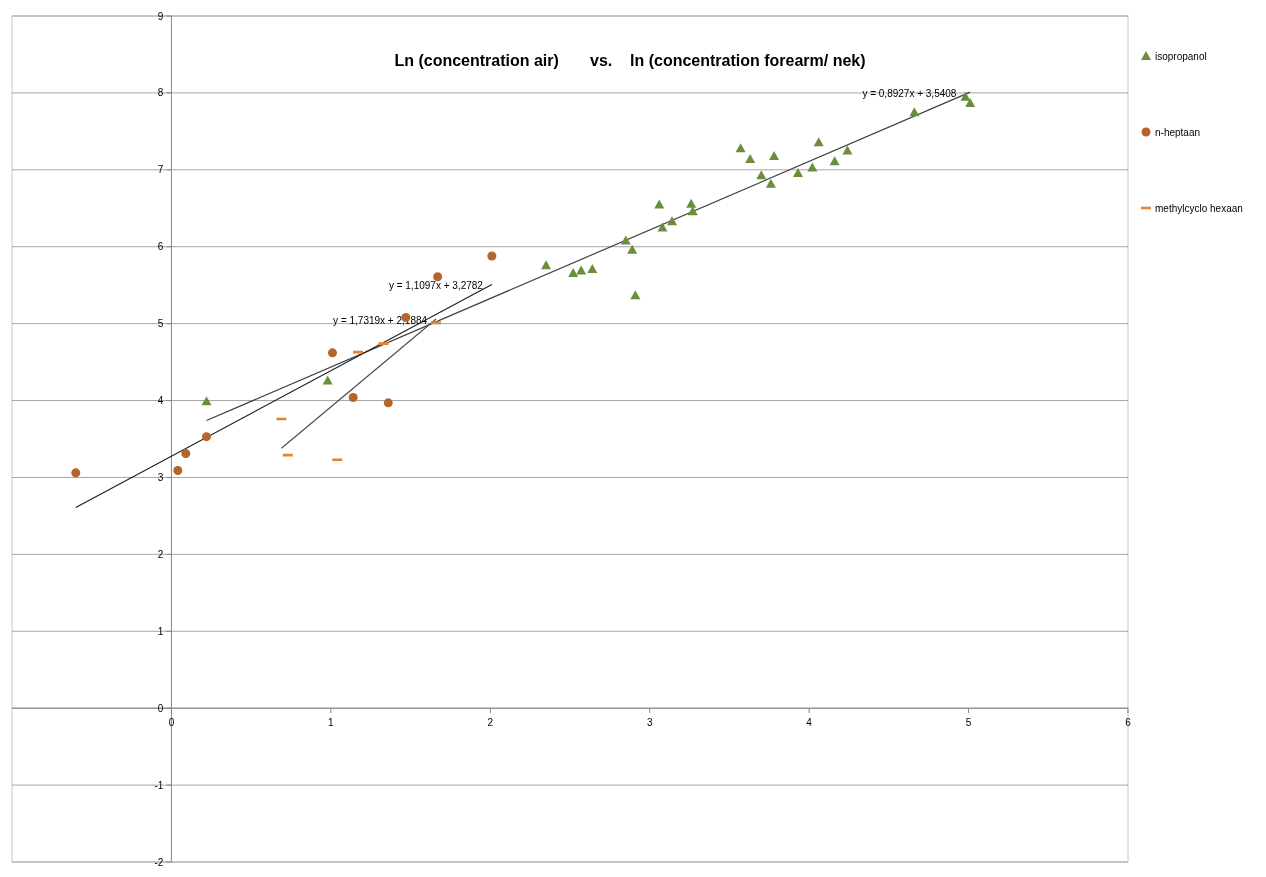 This screenshot has height=877, width=1266. I want to click on legend-label: isopropanol, so click(1181, 56).